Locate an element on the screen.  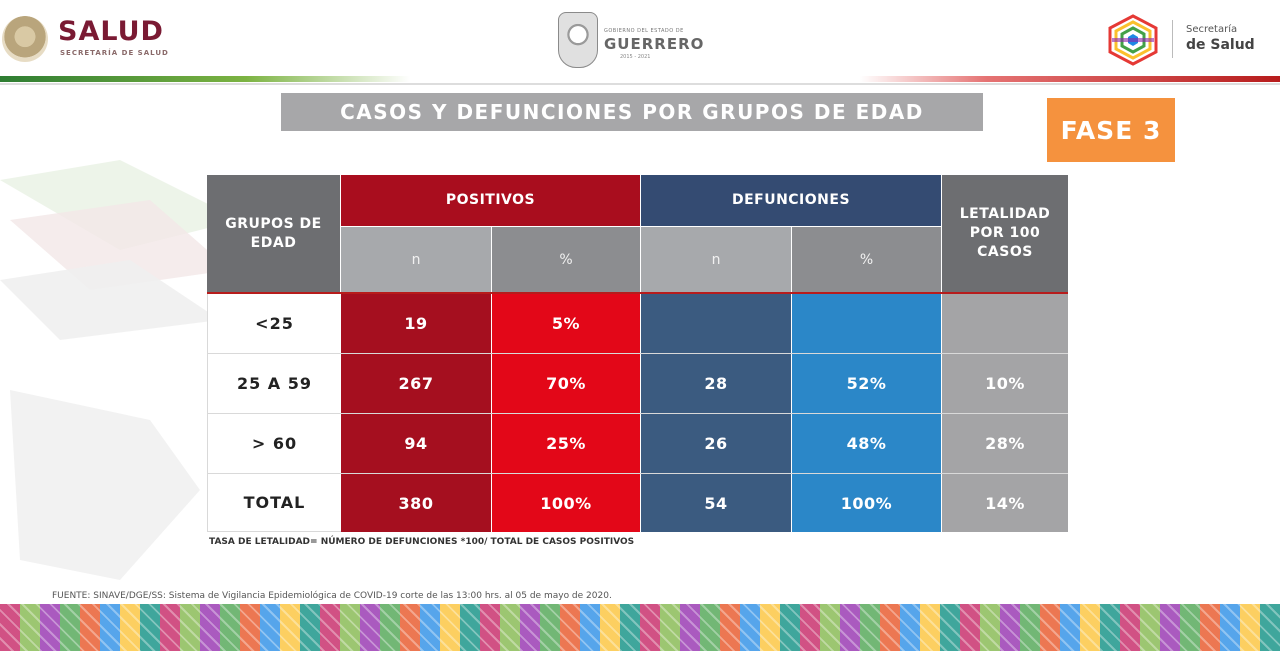
letalidad-cell: 10% is located at coordinates (1005, 383).